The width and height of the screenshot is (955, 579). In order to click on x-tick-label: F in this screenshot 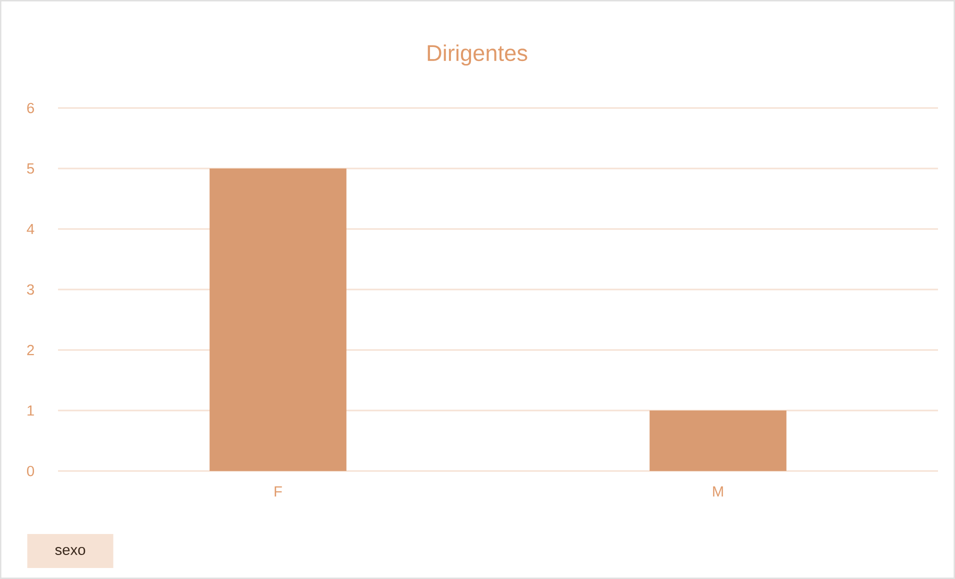, I will do `click(278, 491)`.